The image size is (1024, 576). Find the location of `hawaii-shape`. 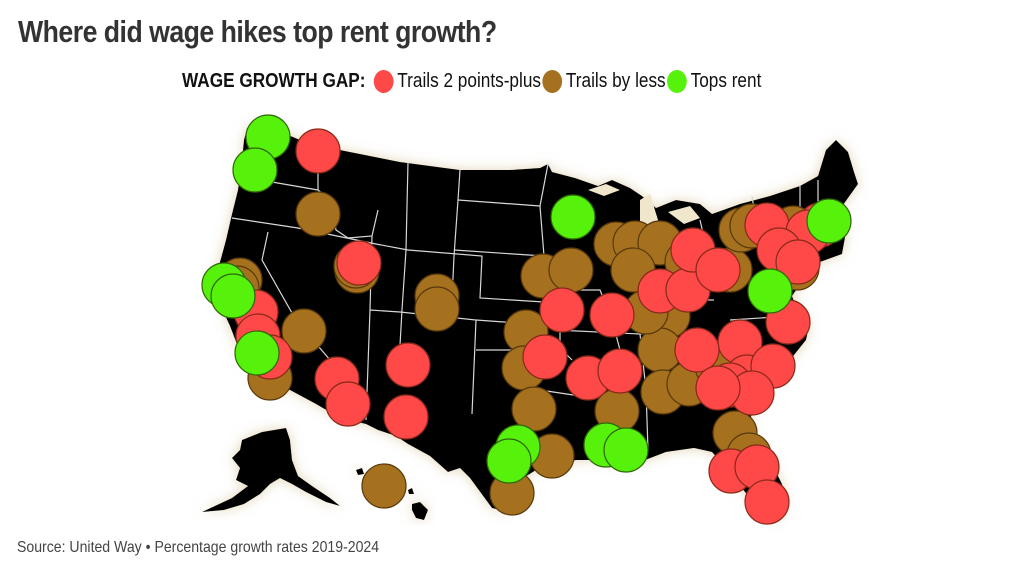

hawaii-shape is located at coordinates (392, 494).